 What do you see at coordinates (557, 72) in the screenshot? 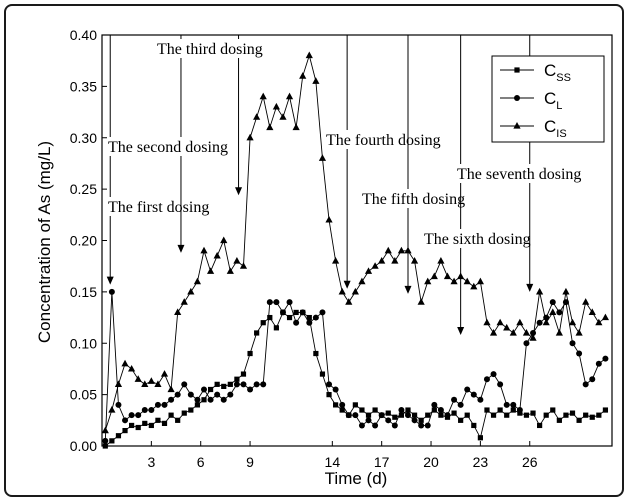
I see `legend-label: CSS` at bounding box center [557, 72].